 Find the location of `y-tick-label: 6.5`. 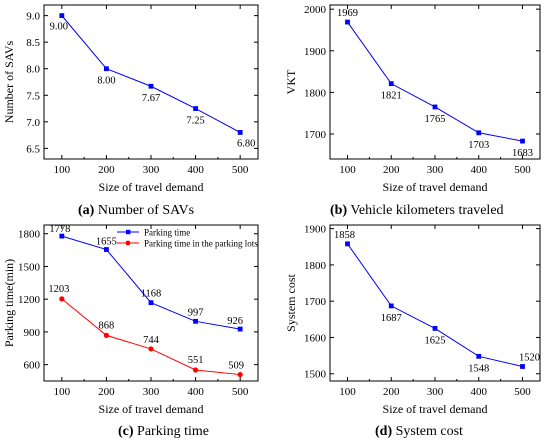

y-tick-label: 6.5 is located at coordinates (33, 149).